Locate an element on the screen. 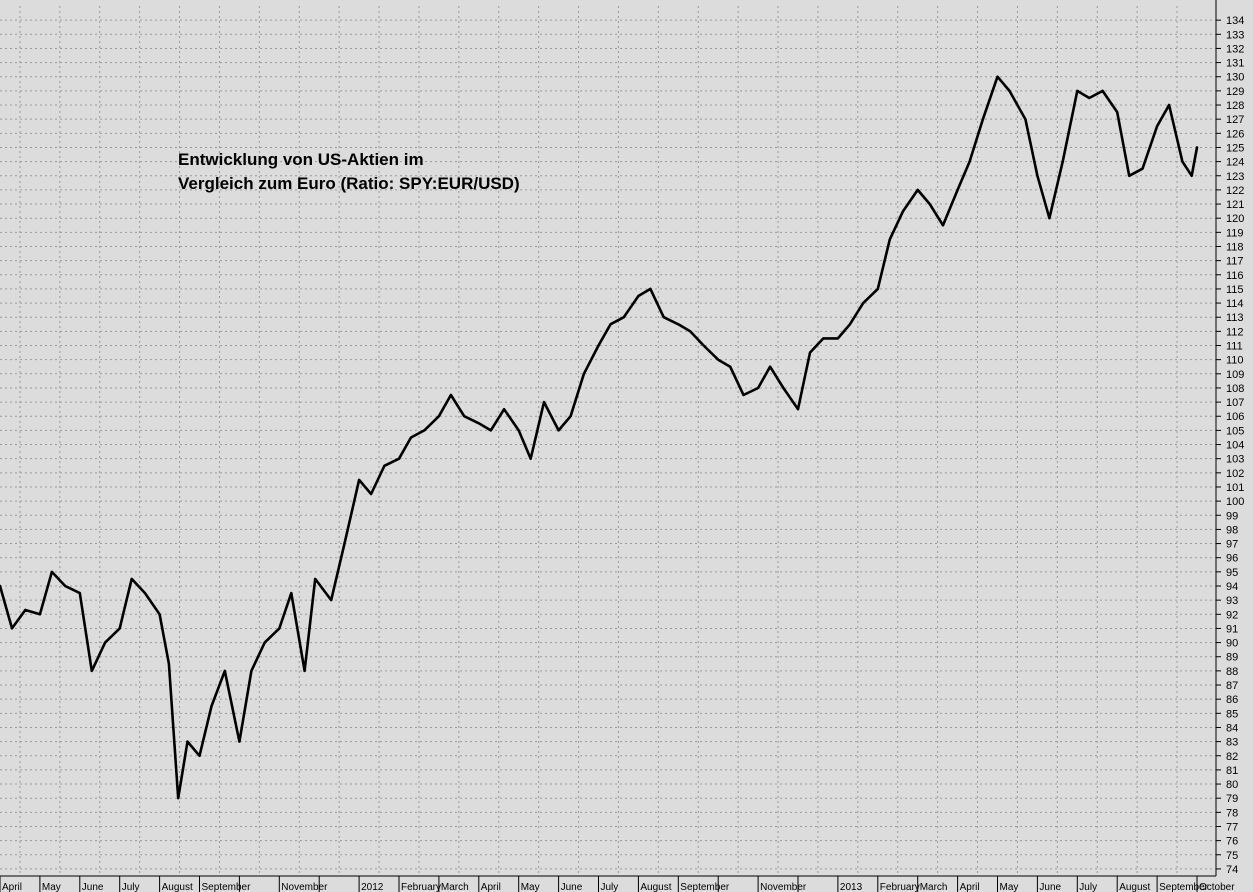 The width and height of the screenshot is (1253, 892). y-tick-label: 131 is located at coordinates (1235, 64).